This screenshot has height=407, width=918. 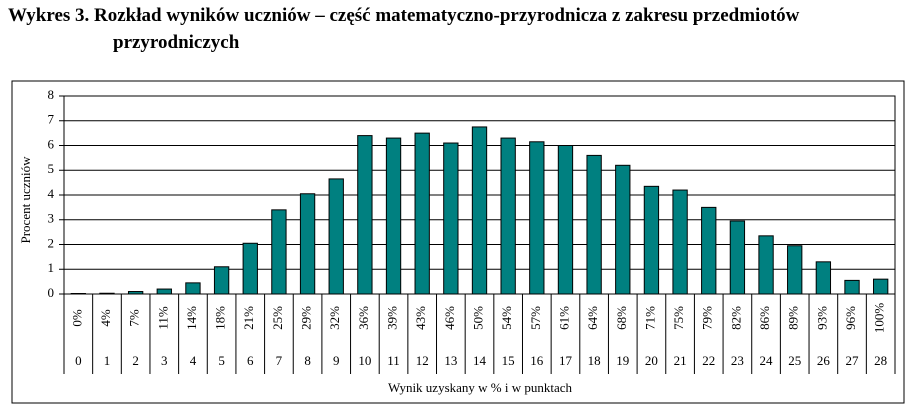 I want to click on x-tick-points: 10, so click(x=364, y=360).